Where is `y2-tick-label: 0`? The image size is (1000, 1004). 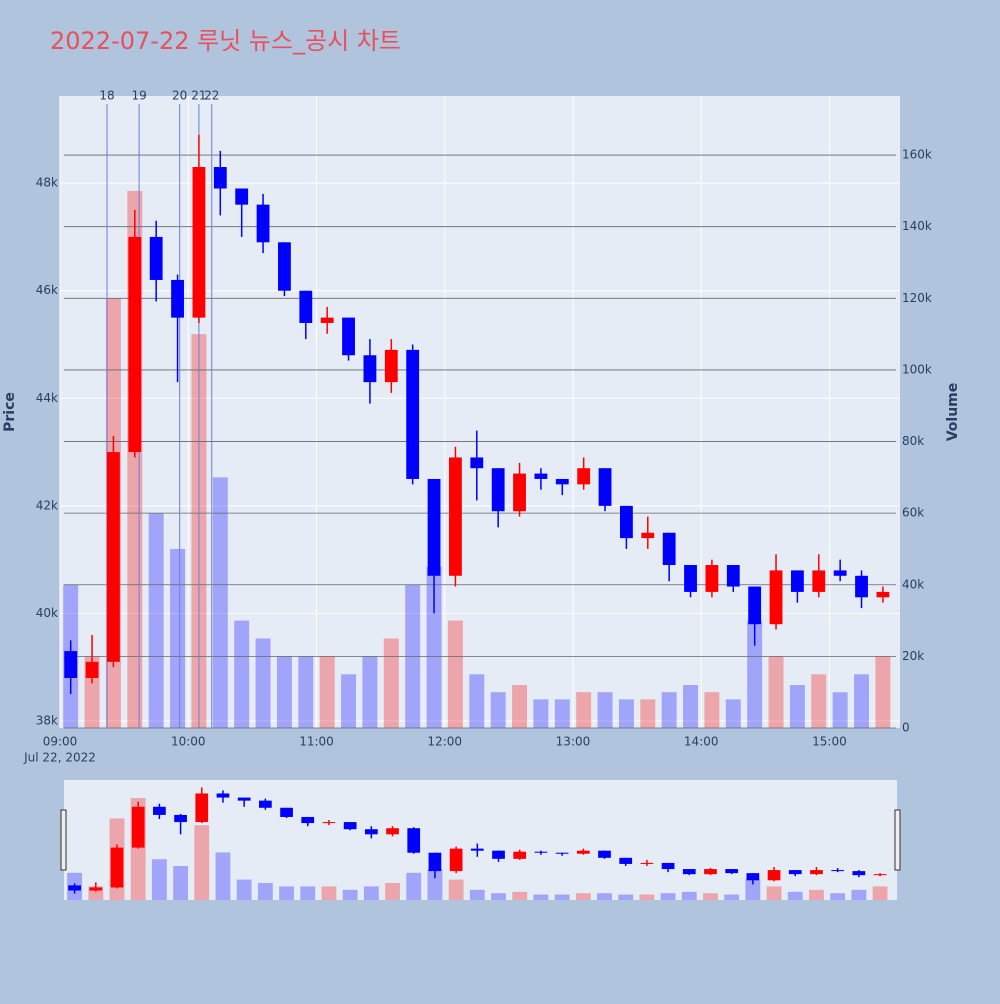 y2-tick-label: 0 is located at coordinates (906, 728).